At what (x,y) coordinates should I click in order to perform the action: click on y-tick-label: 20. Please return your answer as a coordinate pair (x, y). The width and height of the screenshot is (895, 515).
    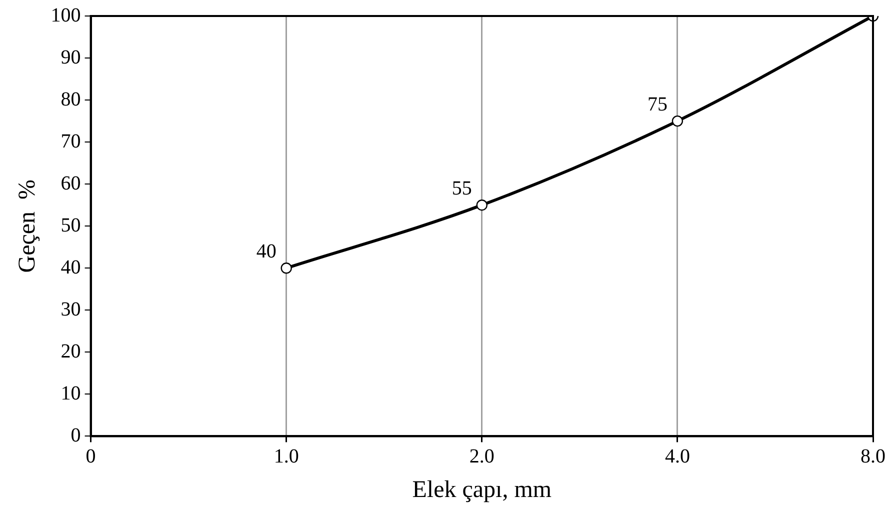
    Looking at the image, I should click on (70, 351).